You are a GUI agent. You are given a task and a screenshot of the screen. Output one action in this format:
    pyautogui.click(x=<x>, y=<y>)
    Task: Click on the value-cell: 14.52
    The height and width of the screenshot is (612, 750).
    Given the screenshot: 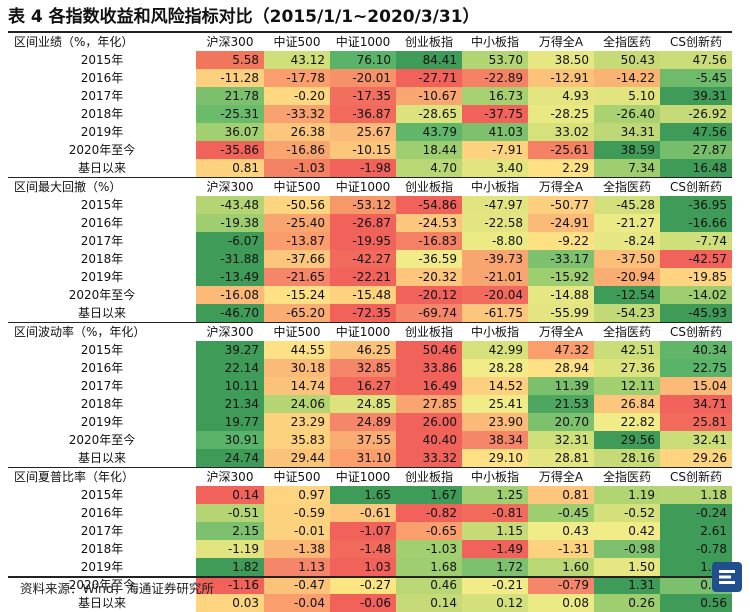 What is the action you would take?
    pyautogui.click(x=495, y=386)
    